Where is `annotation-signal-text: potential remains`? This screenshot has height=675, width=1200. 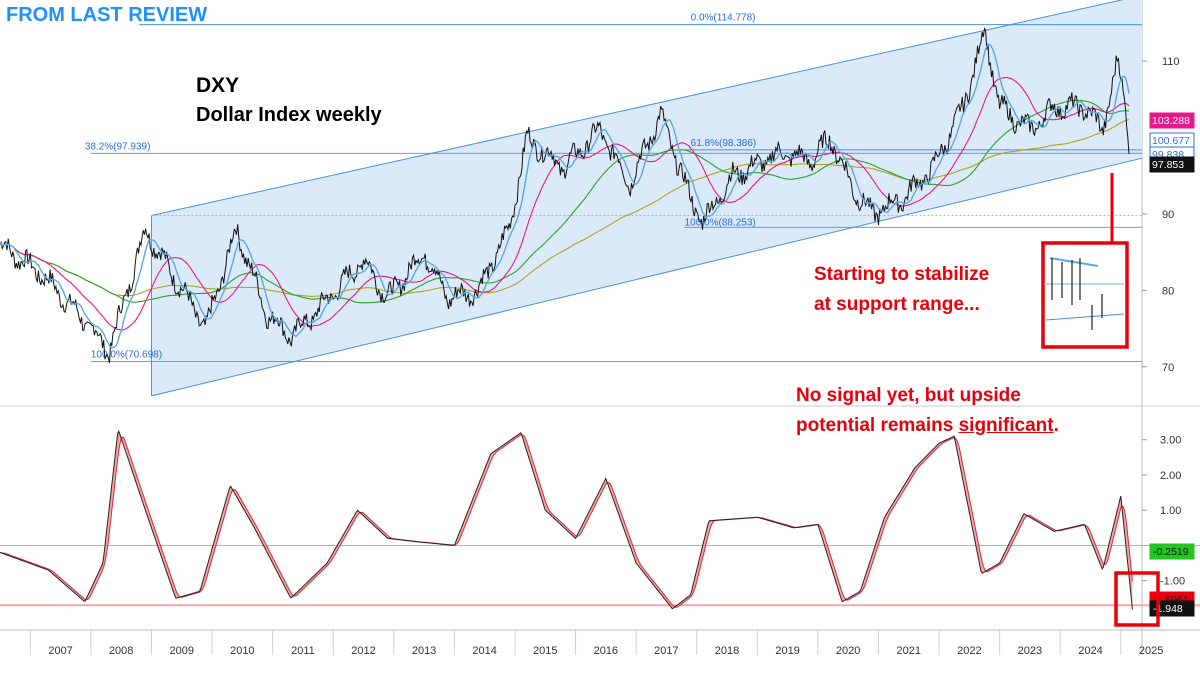 annotation-signal-text: potential remains is located at coordinates (877, 425).